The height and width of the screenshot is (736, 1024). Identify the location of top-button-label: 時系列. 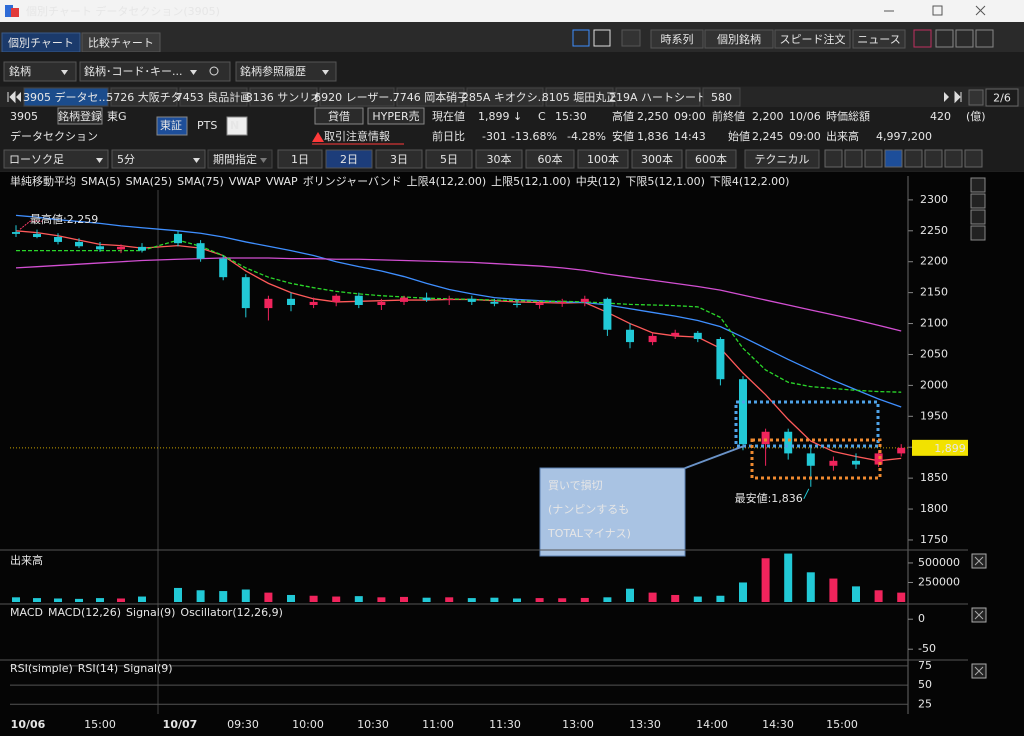
(677, 39).